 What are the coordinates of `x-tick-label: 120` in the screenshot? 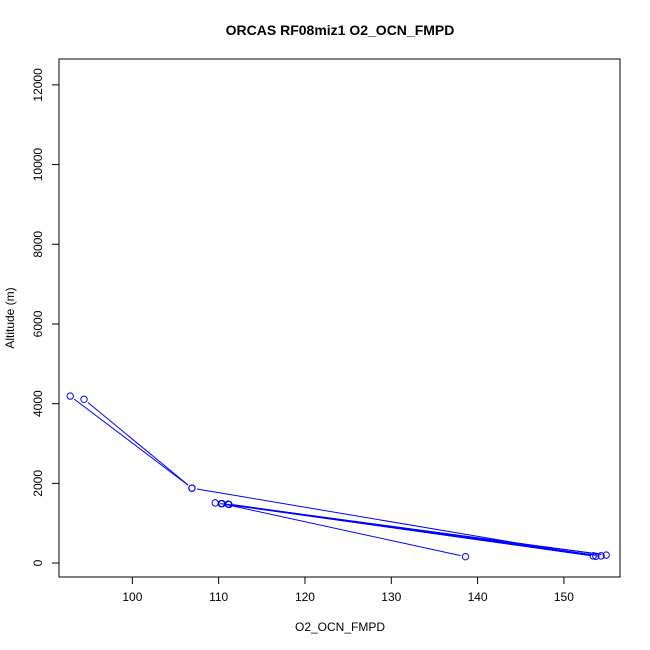 It's located at (305, 597).